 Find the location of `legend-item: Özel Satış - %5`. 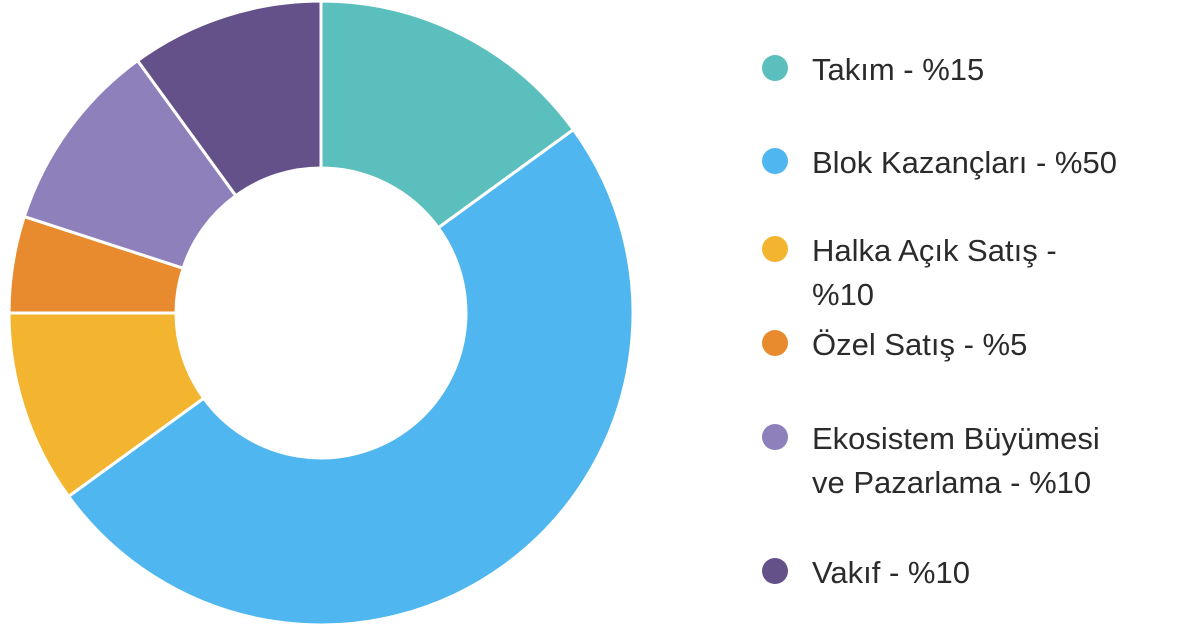

legend-item: Özel Satış - %5 is located at coordinates (944, 345).